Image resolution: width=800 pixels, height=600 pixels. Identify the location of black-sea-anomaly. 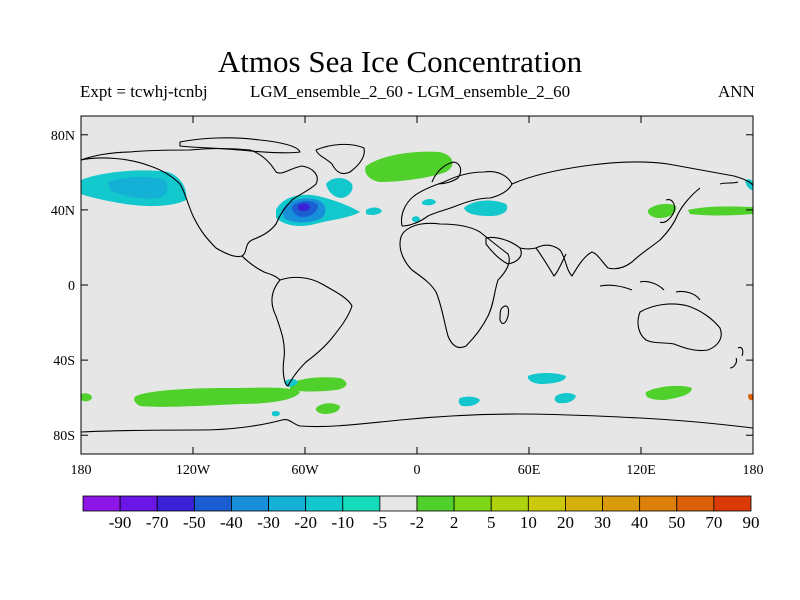
(486, 208).